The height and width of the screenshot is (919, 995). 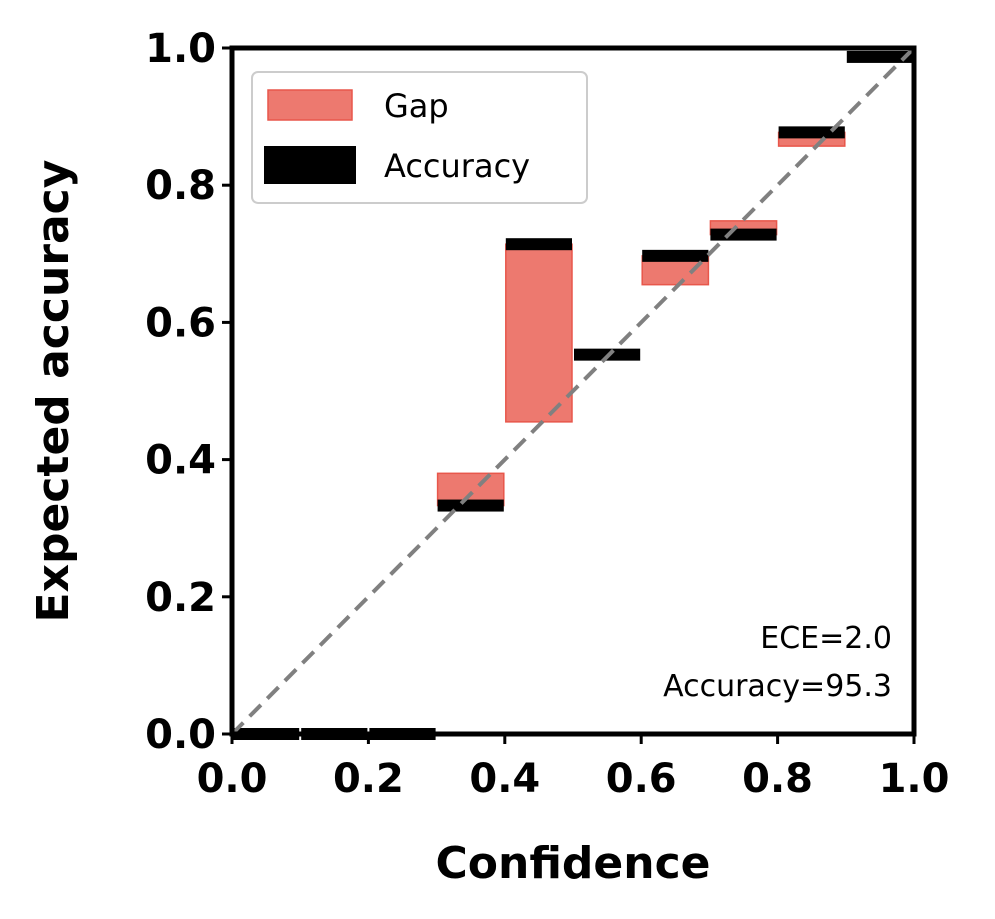 I want to click on metrics-annotation: ECE=2.0 Accuracy=95.3, so click(x=777, y=662).